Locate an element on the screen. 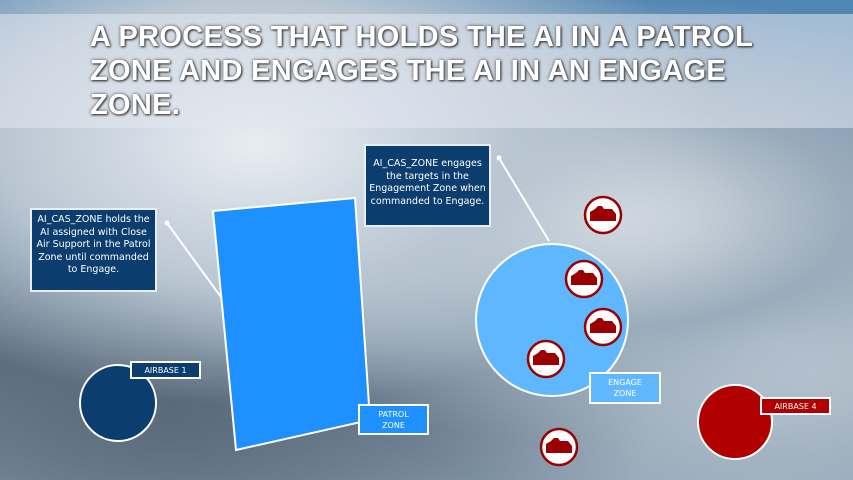 The image size is (853, 480). engage-callout-dot is located at coordinates (499, 158).